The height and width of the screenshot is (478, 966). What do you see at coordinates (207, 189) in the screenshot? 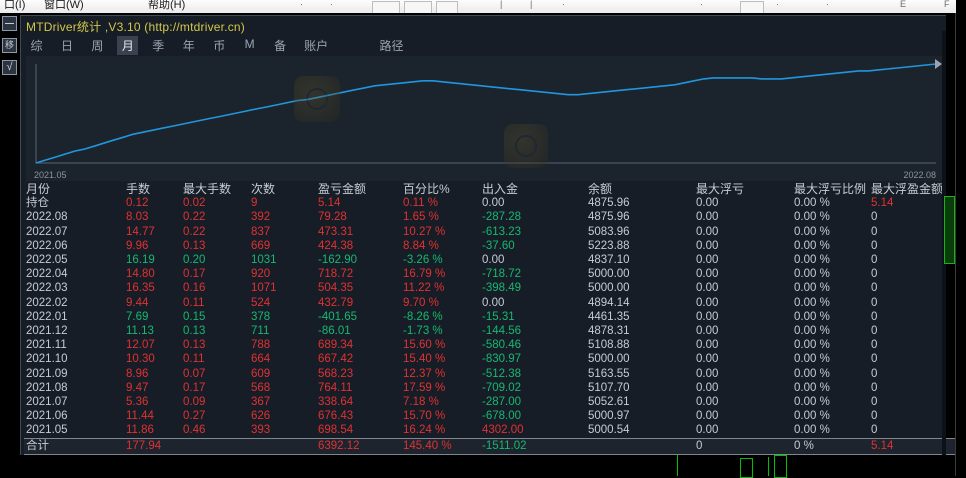
I see `column-header-2: 最大手数` at bounding box center [207, 189].